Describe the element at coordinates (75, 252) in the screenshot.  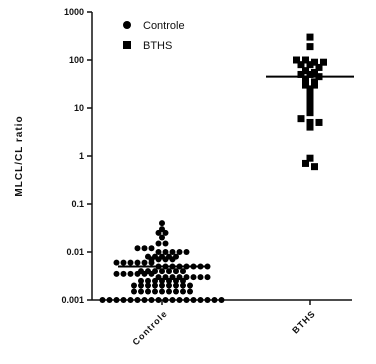
I see `y-tick-label: 0.01` at that location.